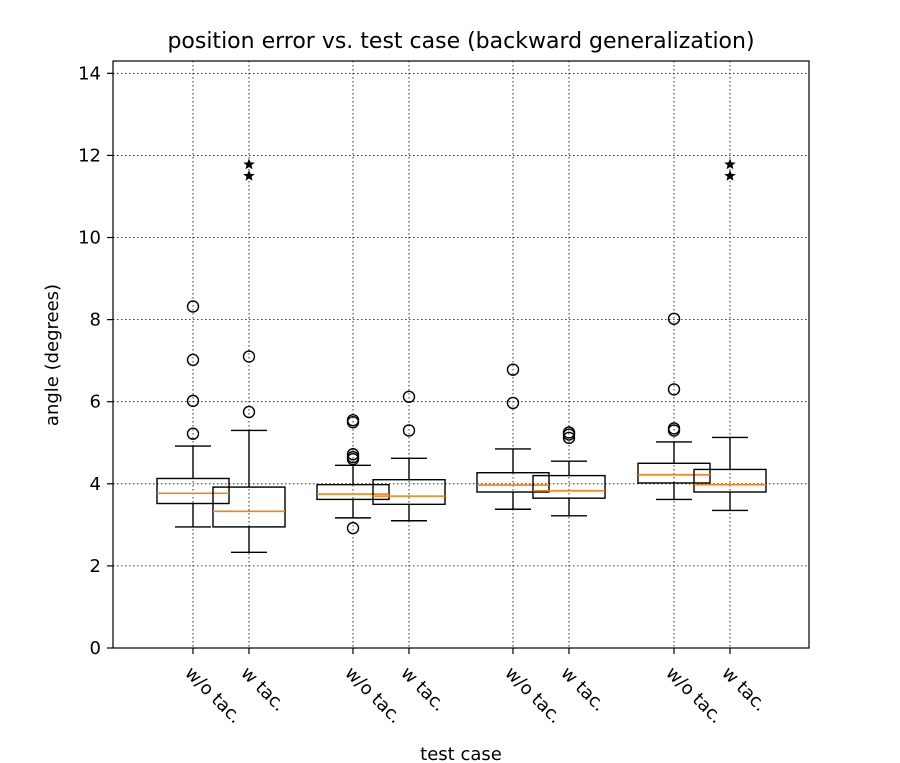 The image size is (900, 763). What do you see at coordinates (461, 753) in the screenshot?
I see `x-axis-label: test case` at bounding box center [461, 753].